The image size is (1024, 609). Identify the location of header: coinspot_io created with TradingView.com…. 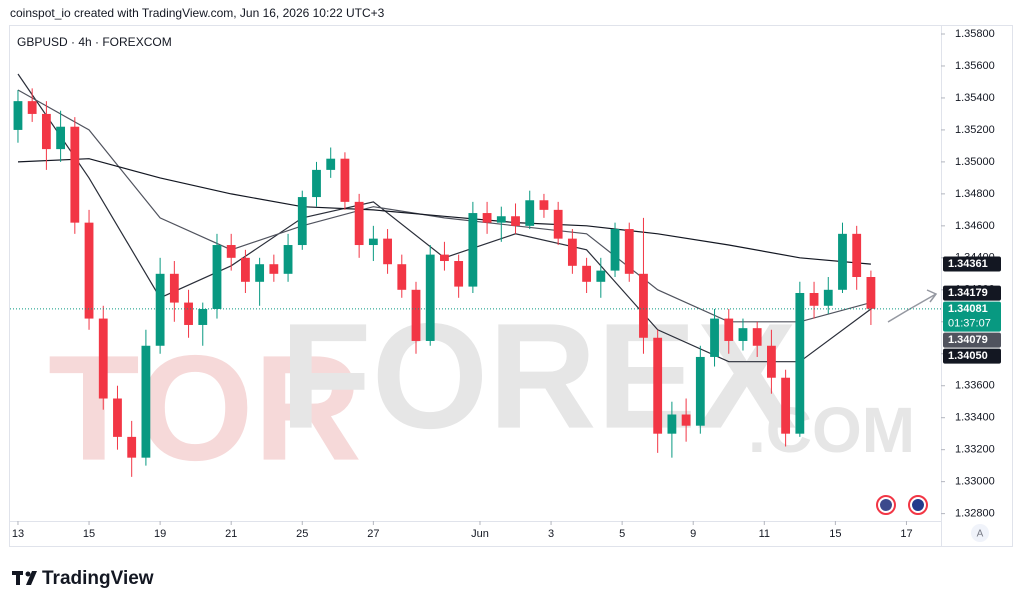
(197, 13).